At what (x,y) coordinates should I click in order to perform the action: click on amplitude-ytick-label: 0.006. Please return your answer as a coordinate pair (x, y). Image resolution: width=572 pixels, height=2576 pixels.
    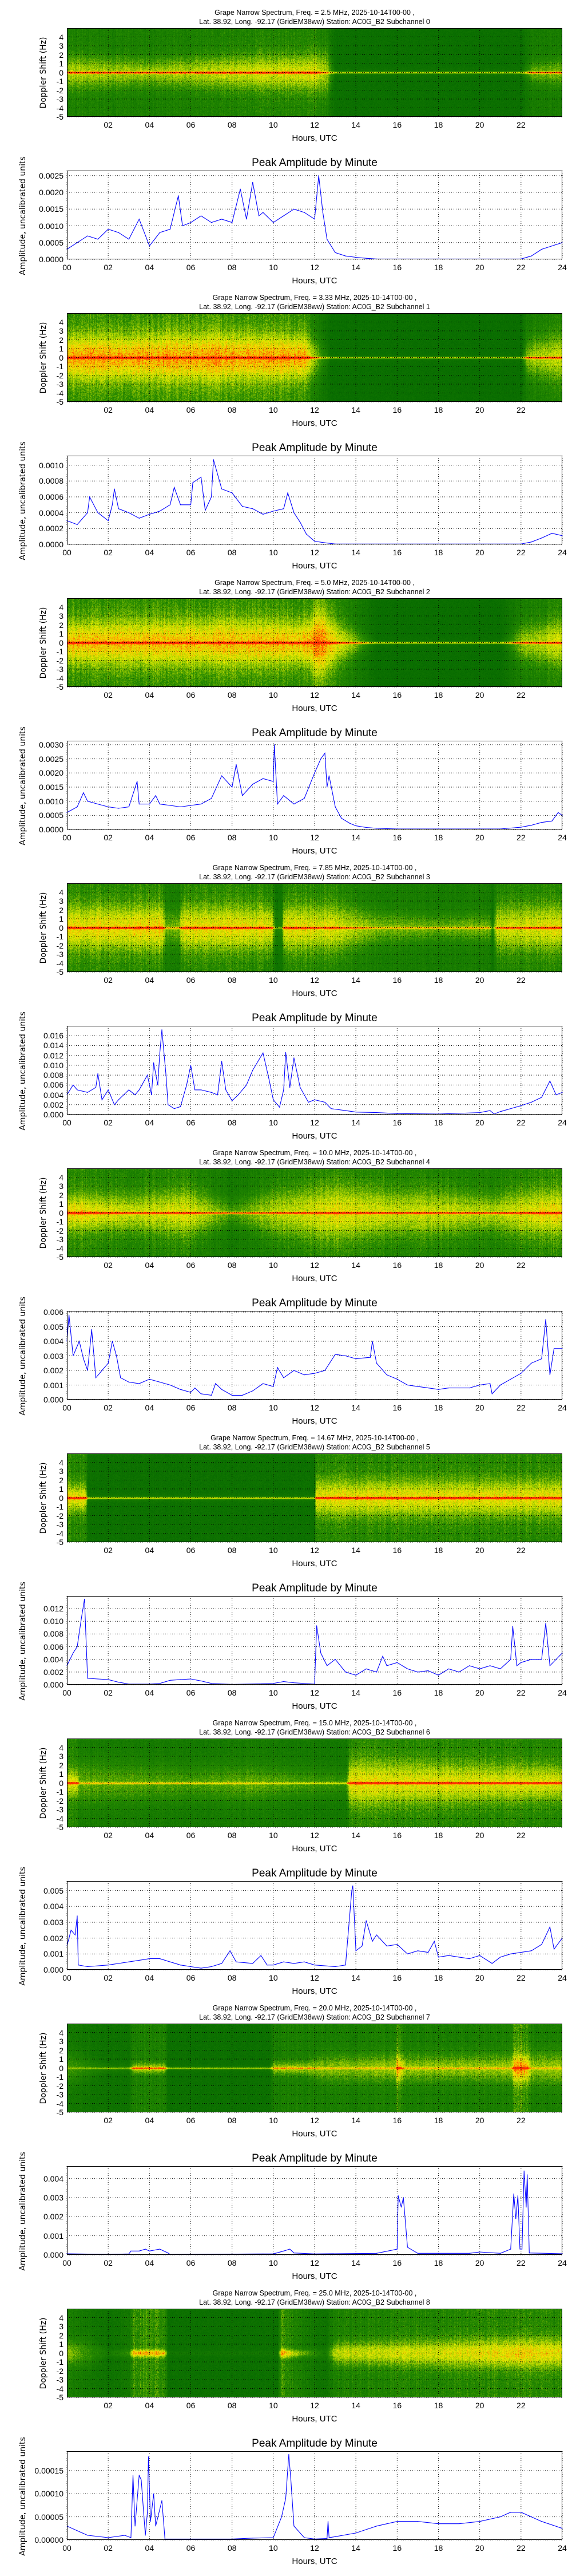
    Looking at the image, I should click on (53, 1647).